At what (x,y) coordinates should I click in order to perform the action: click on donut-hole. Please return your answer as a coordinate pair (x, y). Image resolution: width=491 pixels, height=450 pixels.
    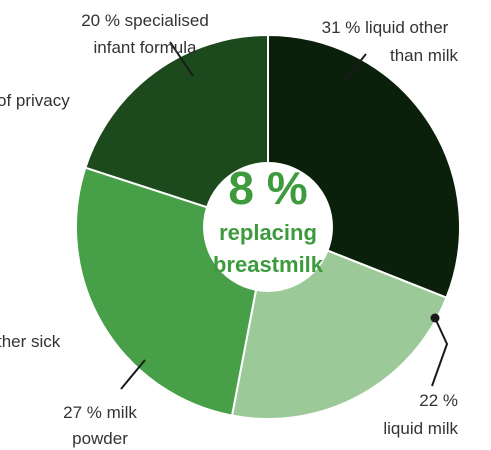
    Looking at the image, I should click on (268, 227).